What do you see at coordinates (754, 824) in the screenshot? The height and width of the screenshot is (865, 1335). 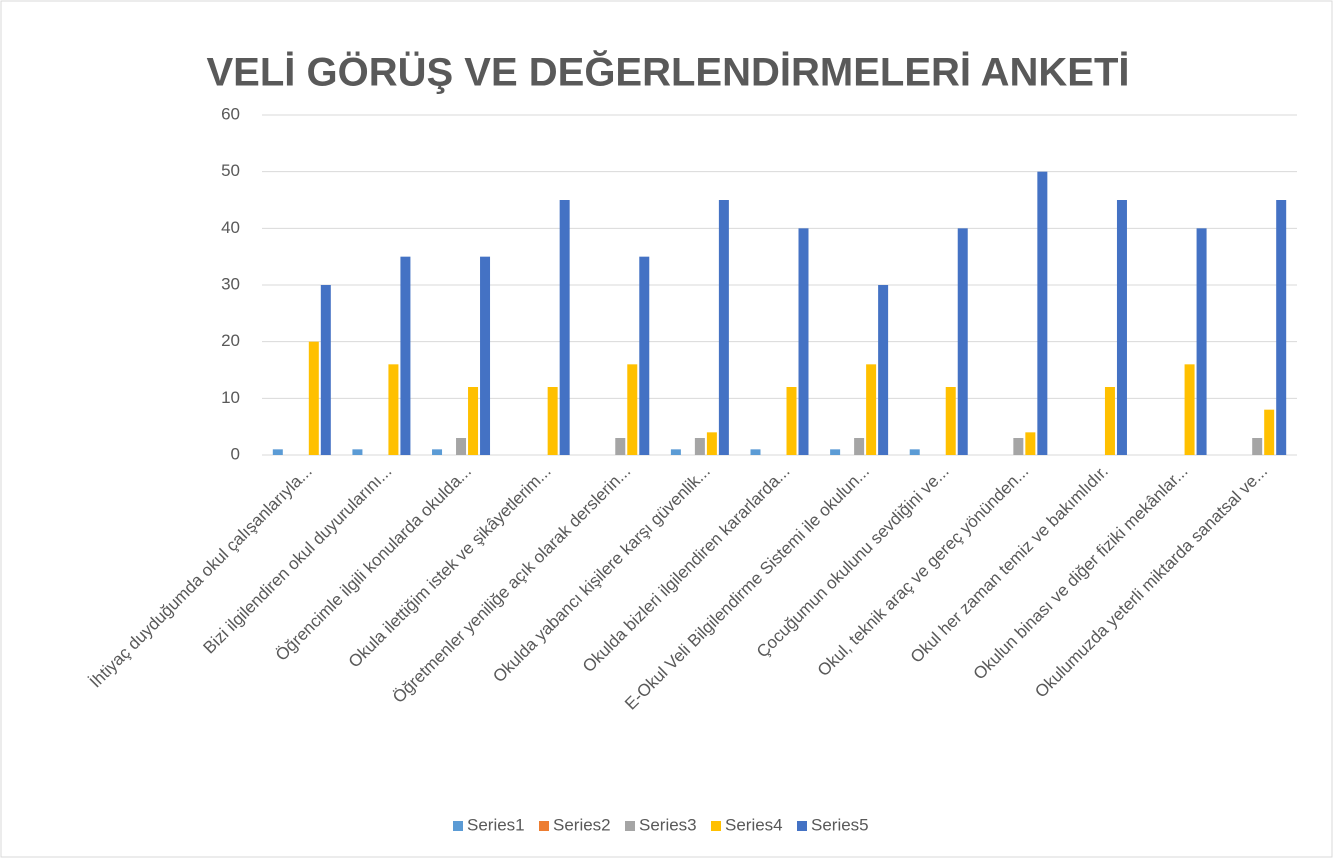 I see `legend-label: Series4` at bounding box center [754, 824].